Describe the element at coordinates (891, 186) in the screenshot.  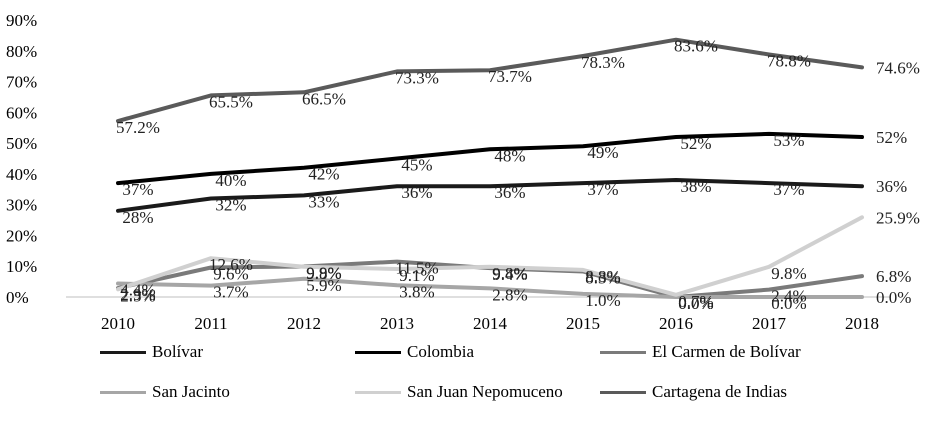
I see `data-label: 36%` at that location.